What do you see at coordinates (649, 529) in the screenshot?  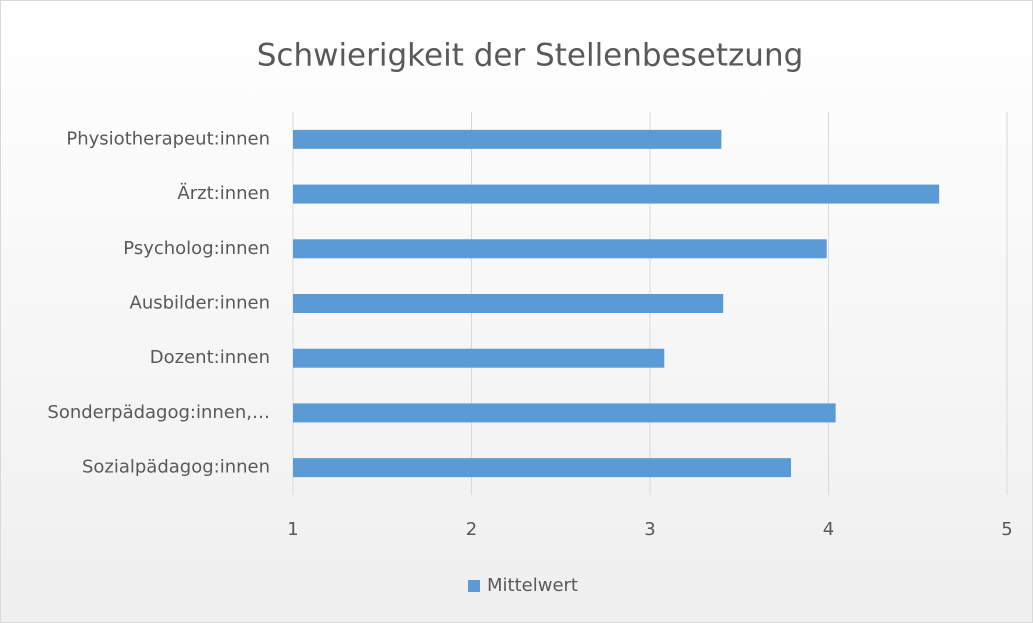 I see `x-tick-label: 3` at bounding box center [649, 529].